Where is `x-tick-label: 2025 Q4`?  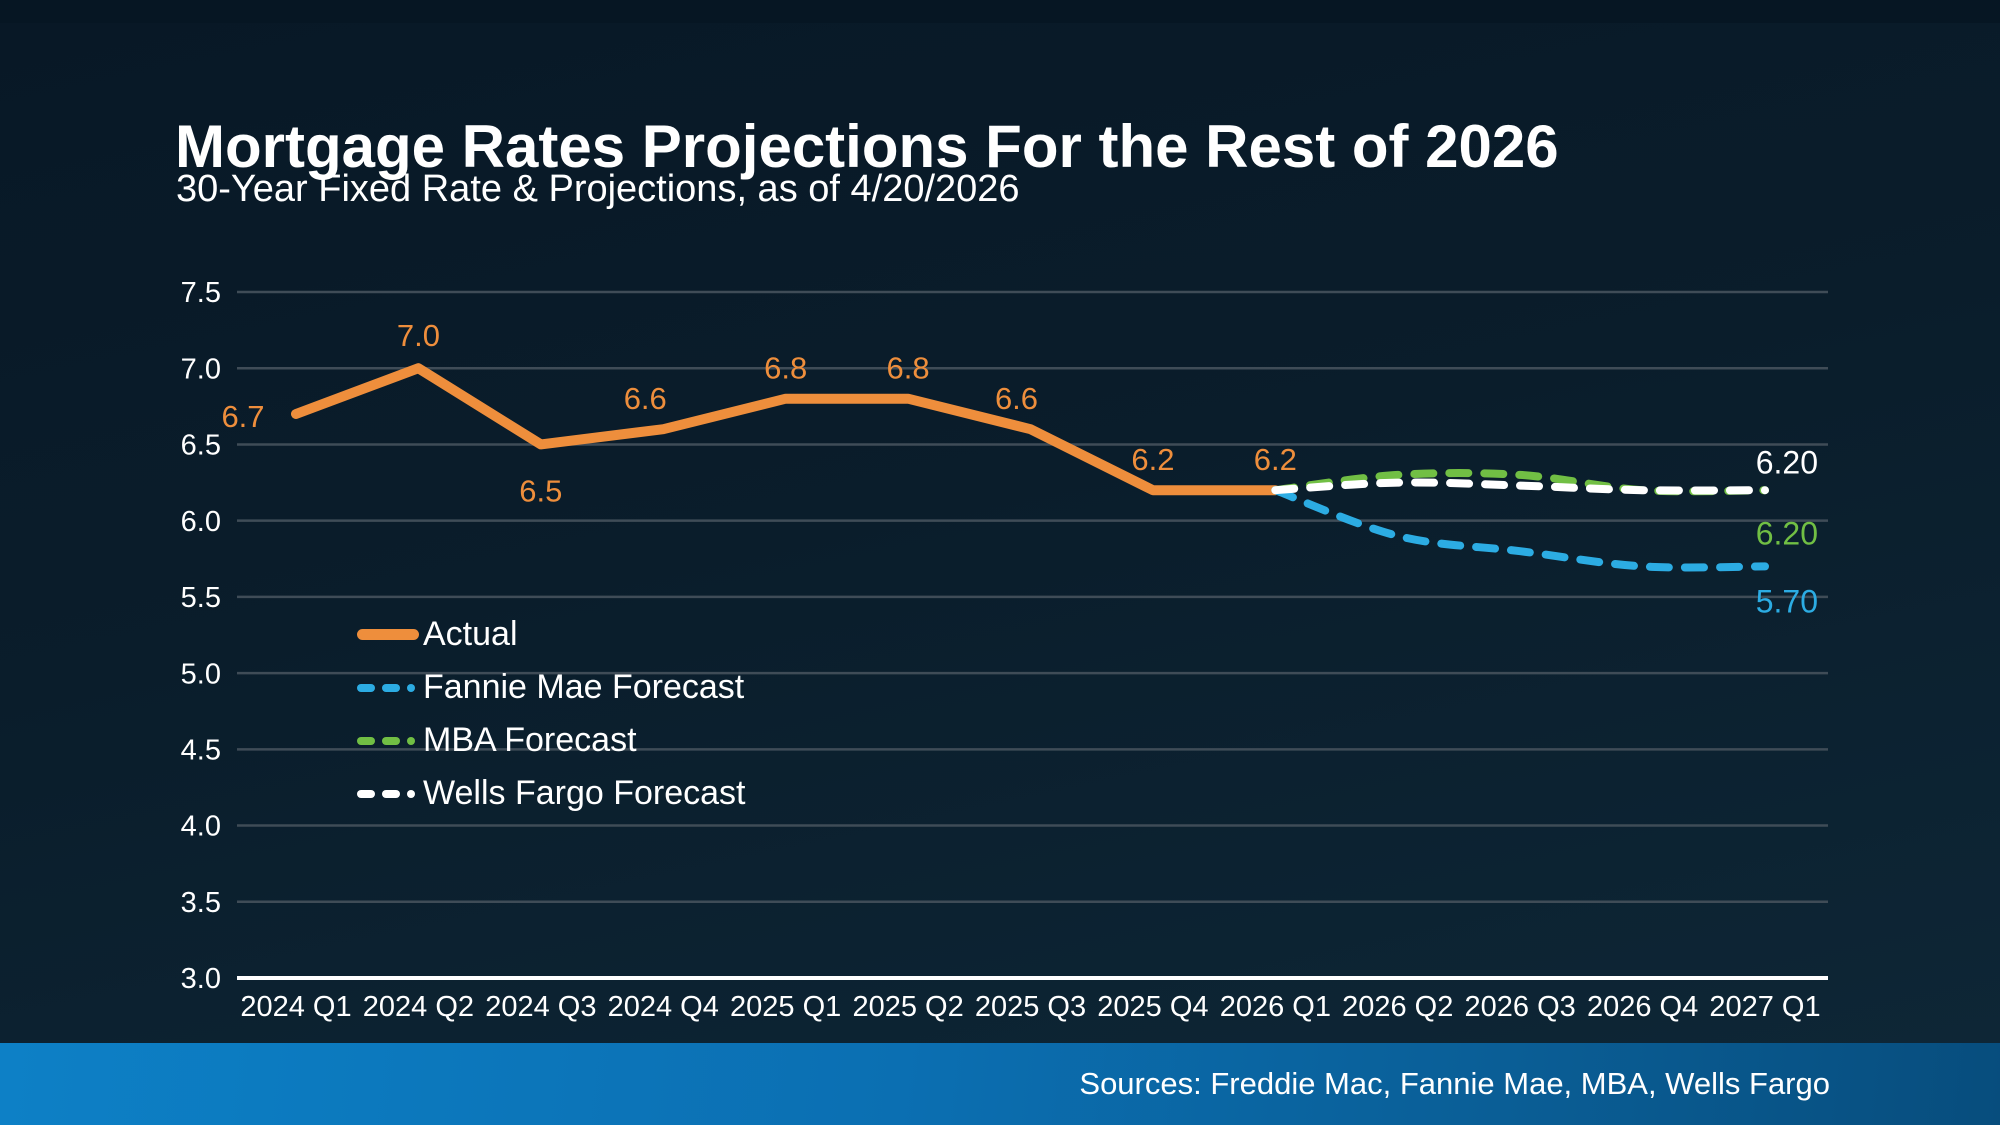 x-tick-label: 2025 Q4 is located at coordinates (1152, 1007).